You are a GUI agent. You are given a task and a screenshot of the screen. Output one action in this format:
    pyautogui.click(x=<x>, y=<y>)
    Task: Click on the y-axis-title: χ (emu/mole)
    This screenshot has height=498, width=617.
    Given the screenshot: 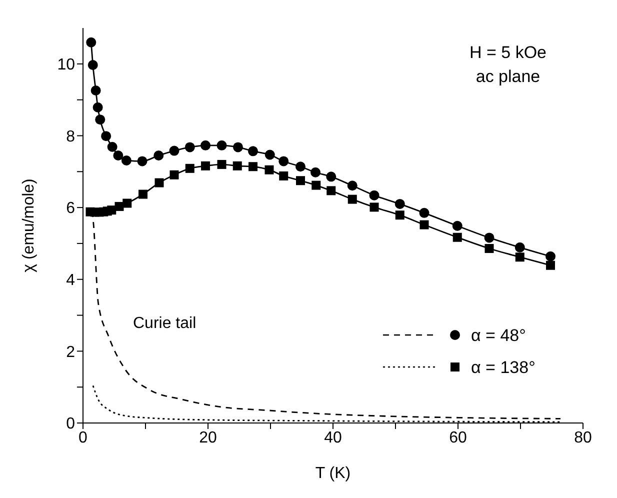 What is the action you would take?
    pyautogui.click(x=29, y=225)
    